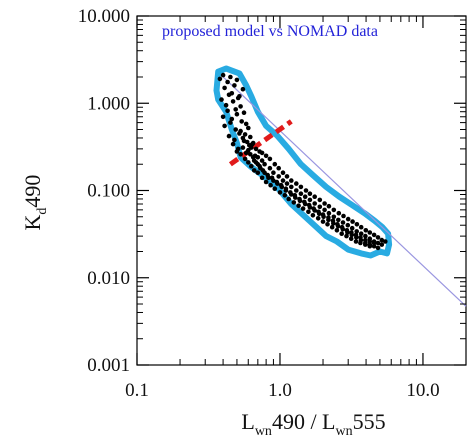  What do you see at coordinates (108, 365) in the screenshot?
I see `y-tick-label: 0.001` at bounding box center [108, 365].